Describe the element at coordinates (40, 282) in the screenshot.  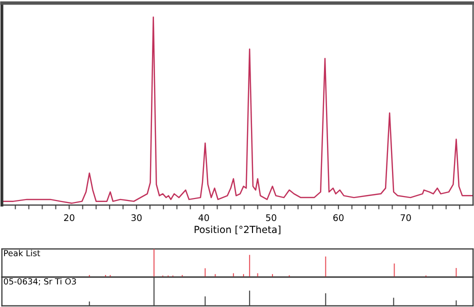
I see `chart-title: 05-0634; Sr Ti O3` at that location.